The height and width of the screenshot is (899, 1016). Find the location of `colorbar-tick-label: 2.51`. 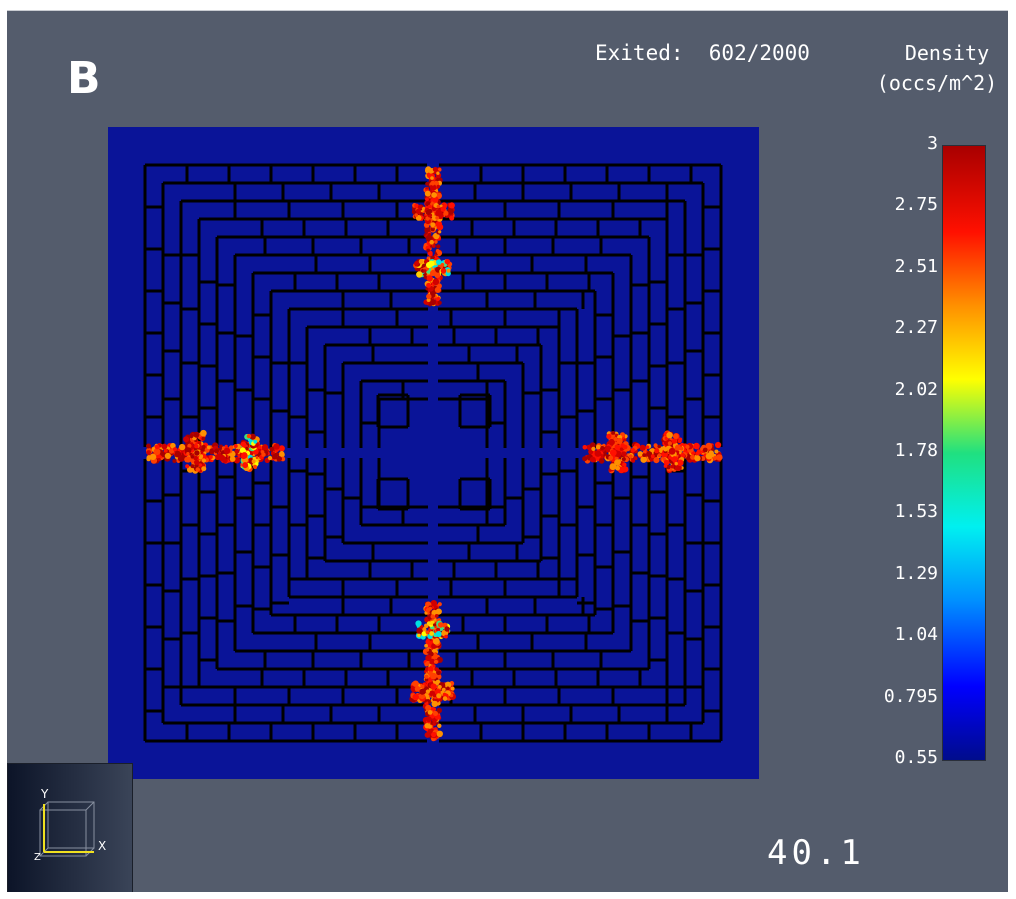

colorbar-tick-label: 2.51 is located at coordinates (916, 266).